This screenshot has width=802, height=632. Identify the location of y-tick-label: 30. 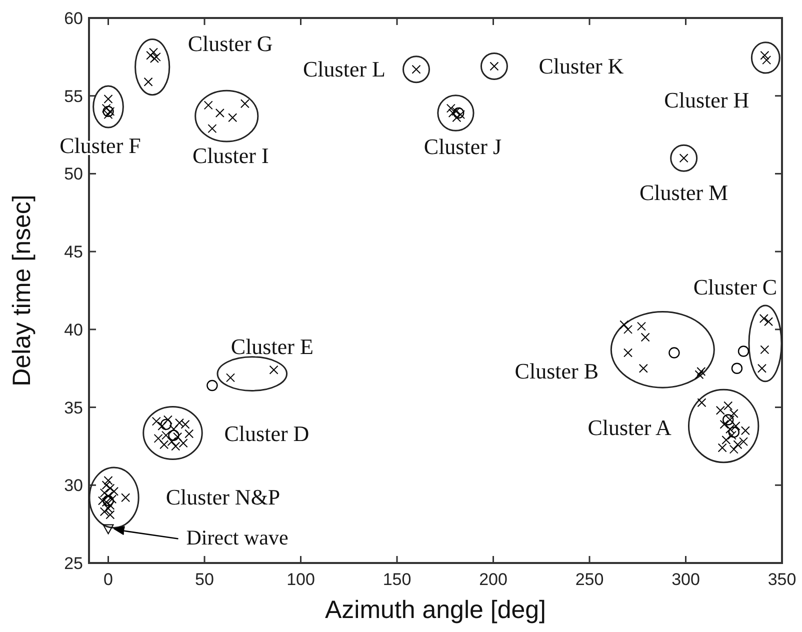
(73, 486).